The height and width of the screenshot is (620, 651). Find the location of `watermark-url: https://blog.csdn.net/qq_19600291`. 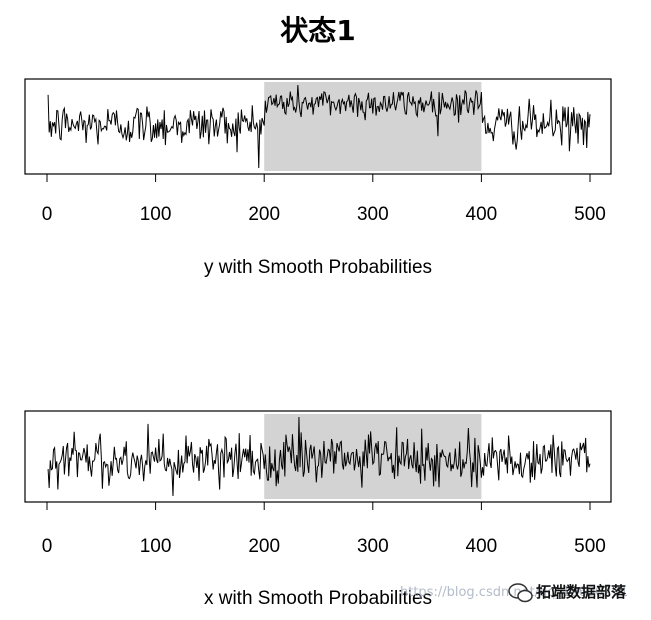

watermark-url: https://blog.csdn.net/qq_19600291 is located at coordinates (514, 592).